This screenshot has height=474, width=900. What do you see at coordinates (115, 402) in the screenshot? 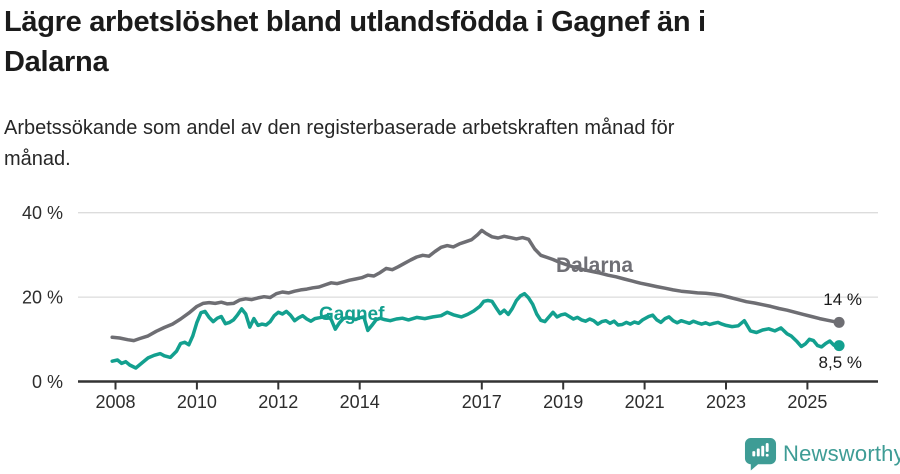
I see `x-axis-tick-label-2008: 2008` at bounding box center [115, 402].